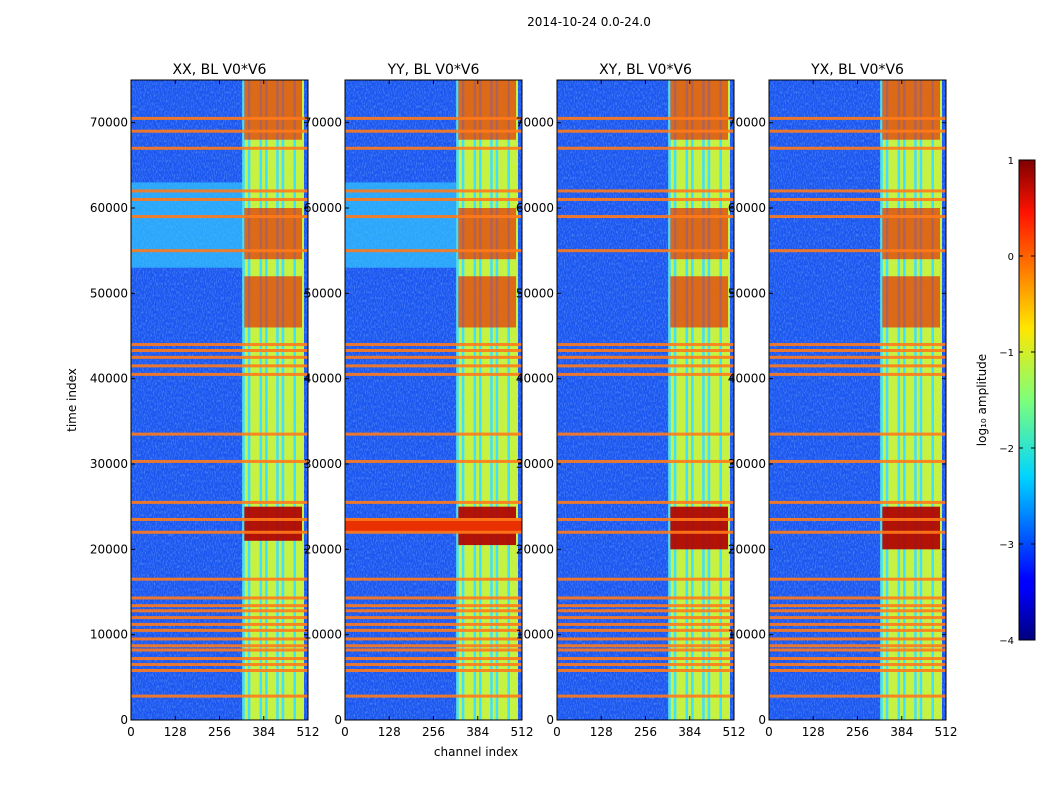 Image resolution: width=1050 pixels, height=800 pixels. What do you see at coordinates (982, 400) in the screenshot?
I see `colorbar-label: log₁₀ amplitude` at bounding box center [982, 400].